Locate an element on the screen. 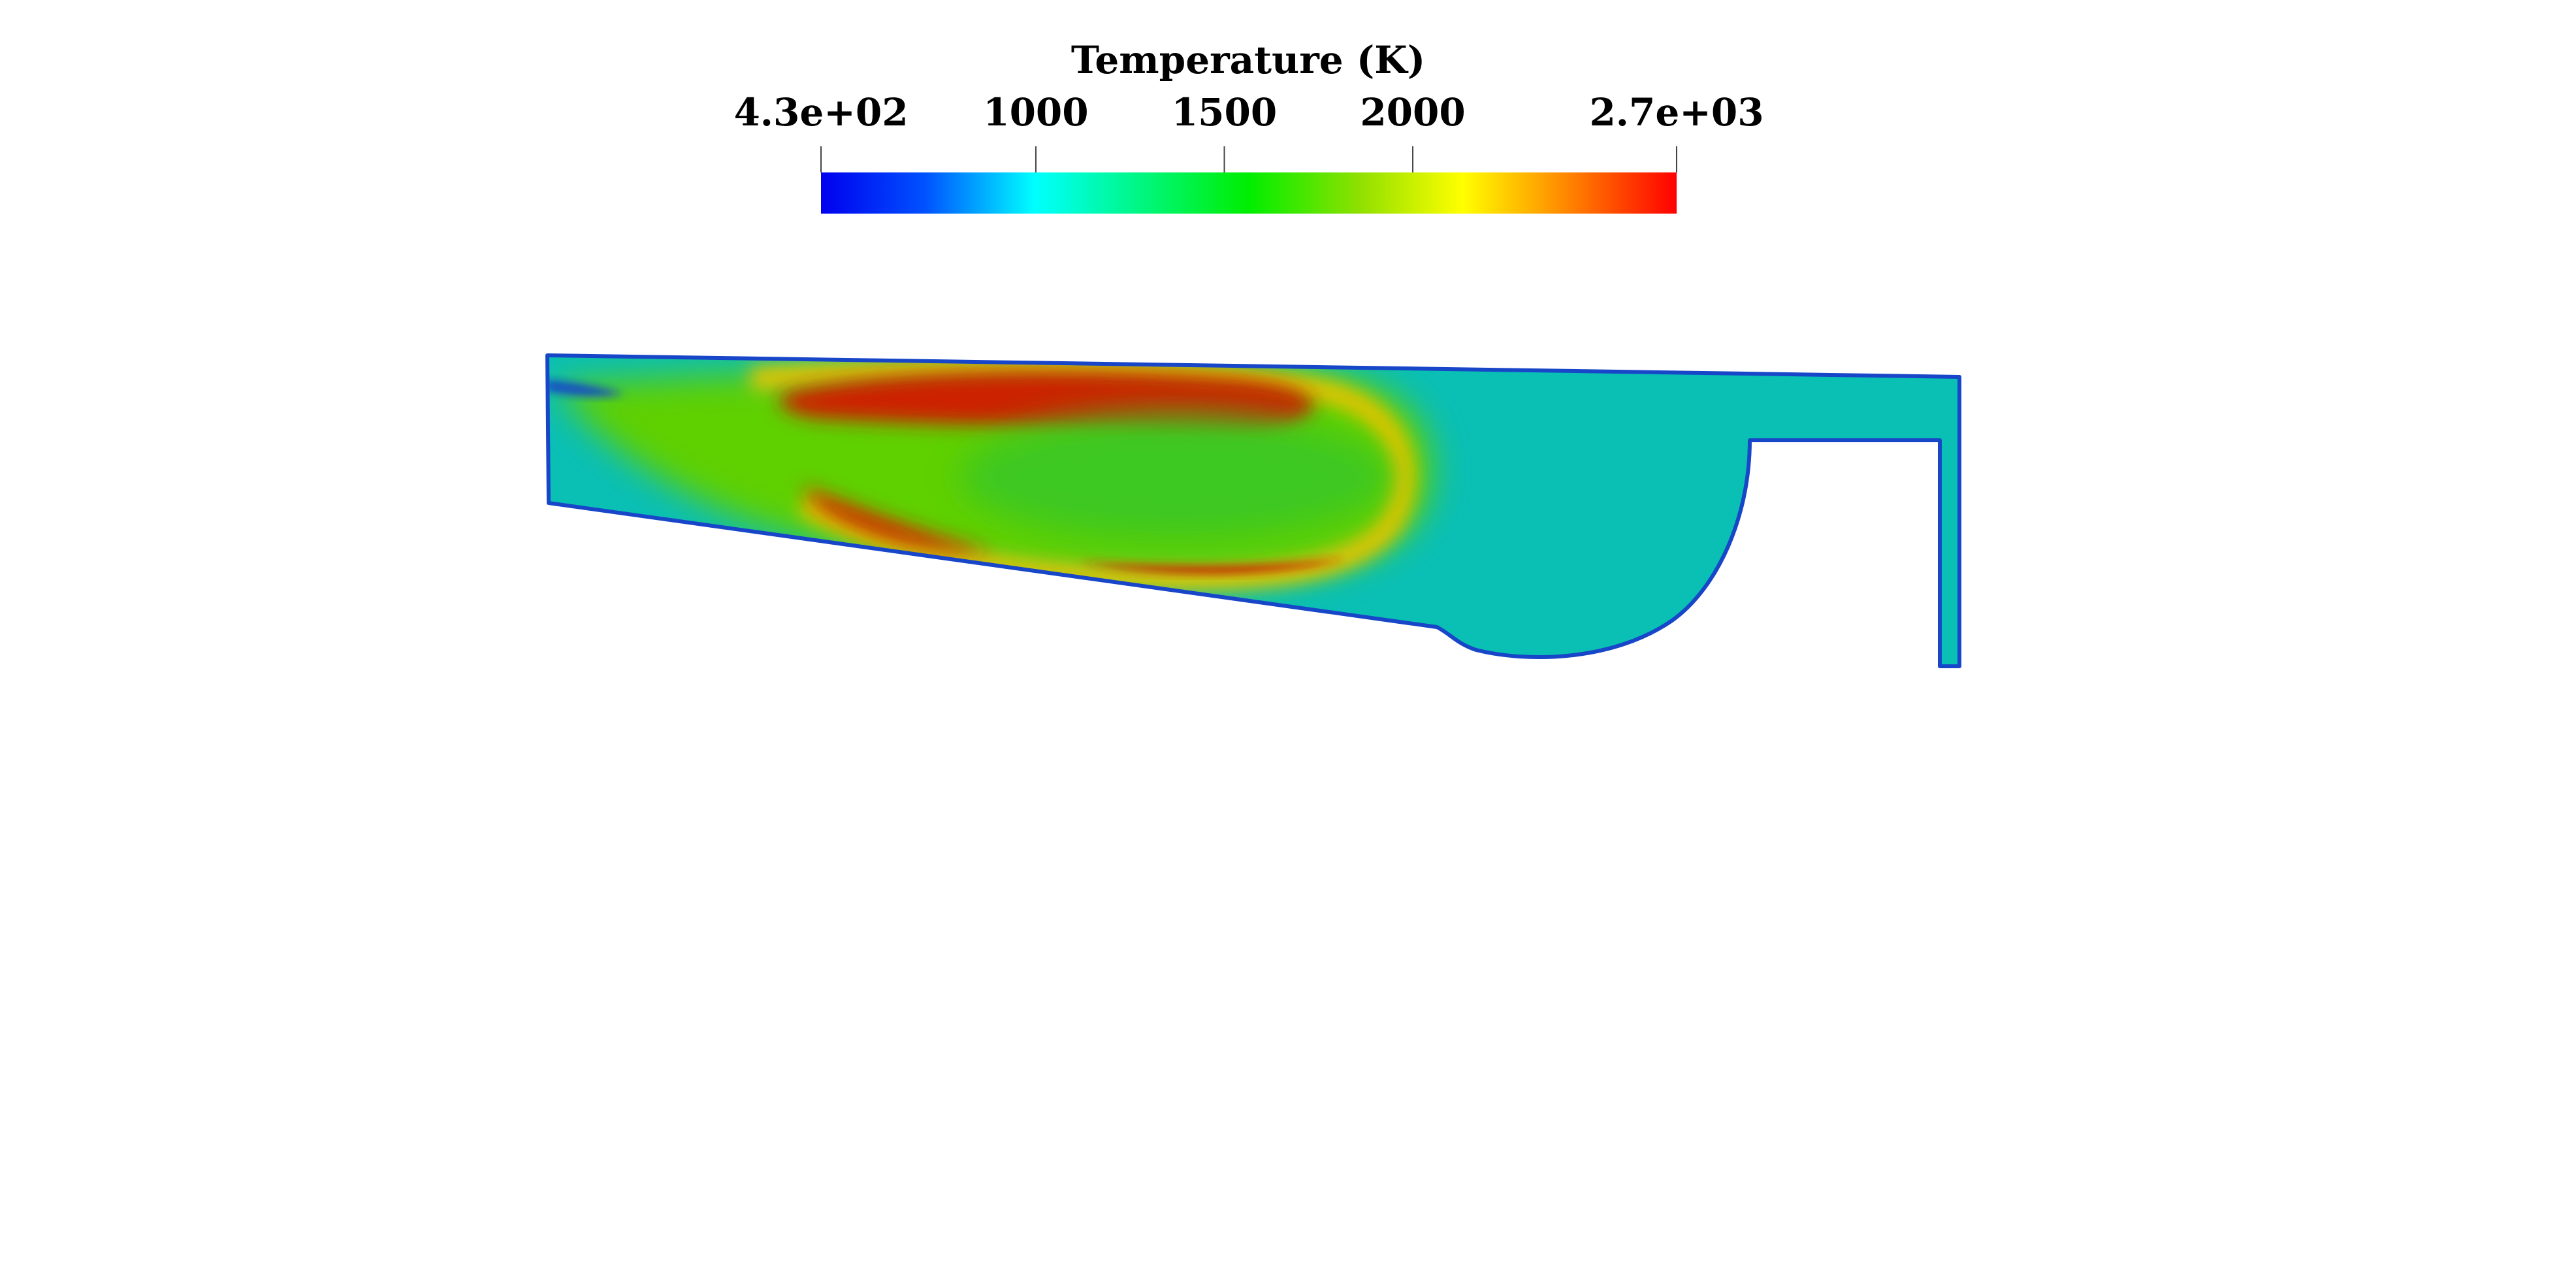 The width and height of the screenshot is (2576, 1262). colorbar-tick-label: 2.7e+03 is located at coordinates (1676, 112).